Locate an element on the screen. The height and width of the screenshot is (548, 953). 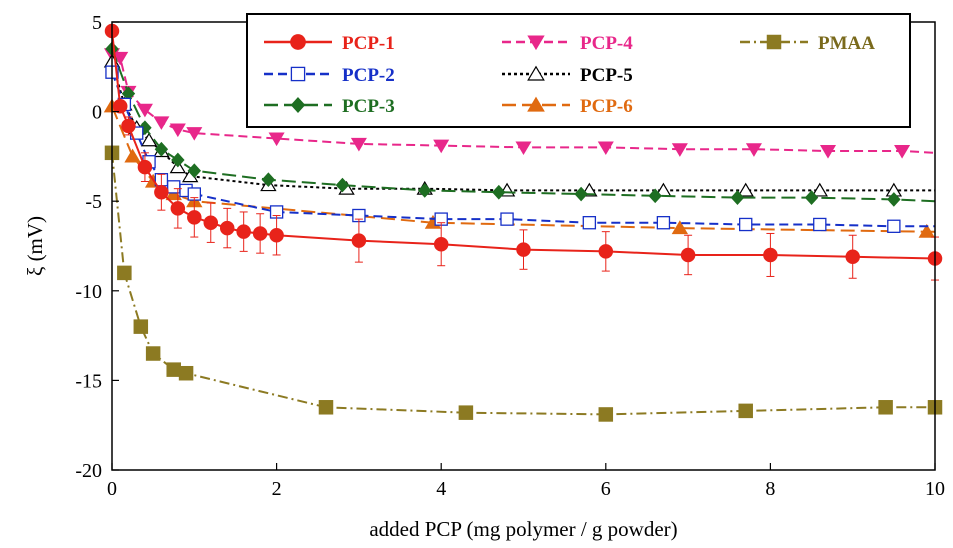
legend: PCP-1 PCP-2 PCP-3 PCP-4 PCP-5 PCP-6 PMAA is located at coordinates (578, 70).